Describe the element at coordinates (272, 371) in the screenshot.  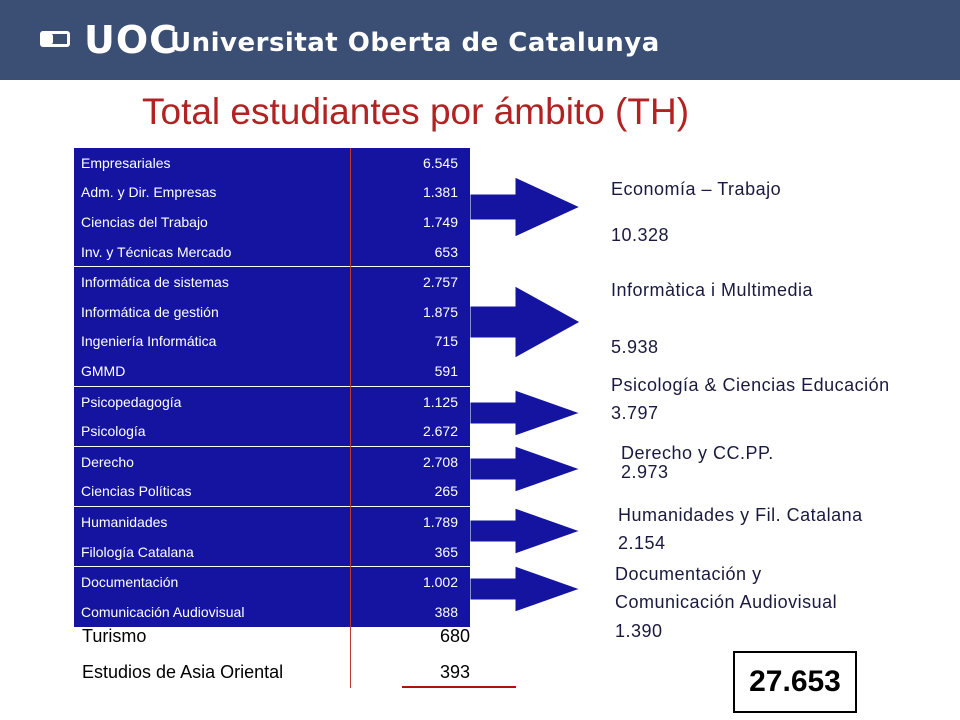
I see `table-row: GMMD 591` at that location.